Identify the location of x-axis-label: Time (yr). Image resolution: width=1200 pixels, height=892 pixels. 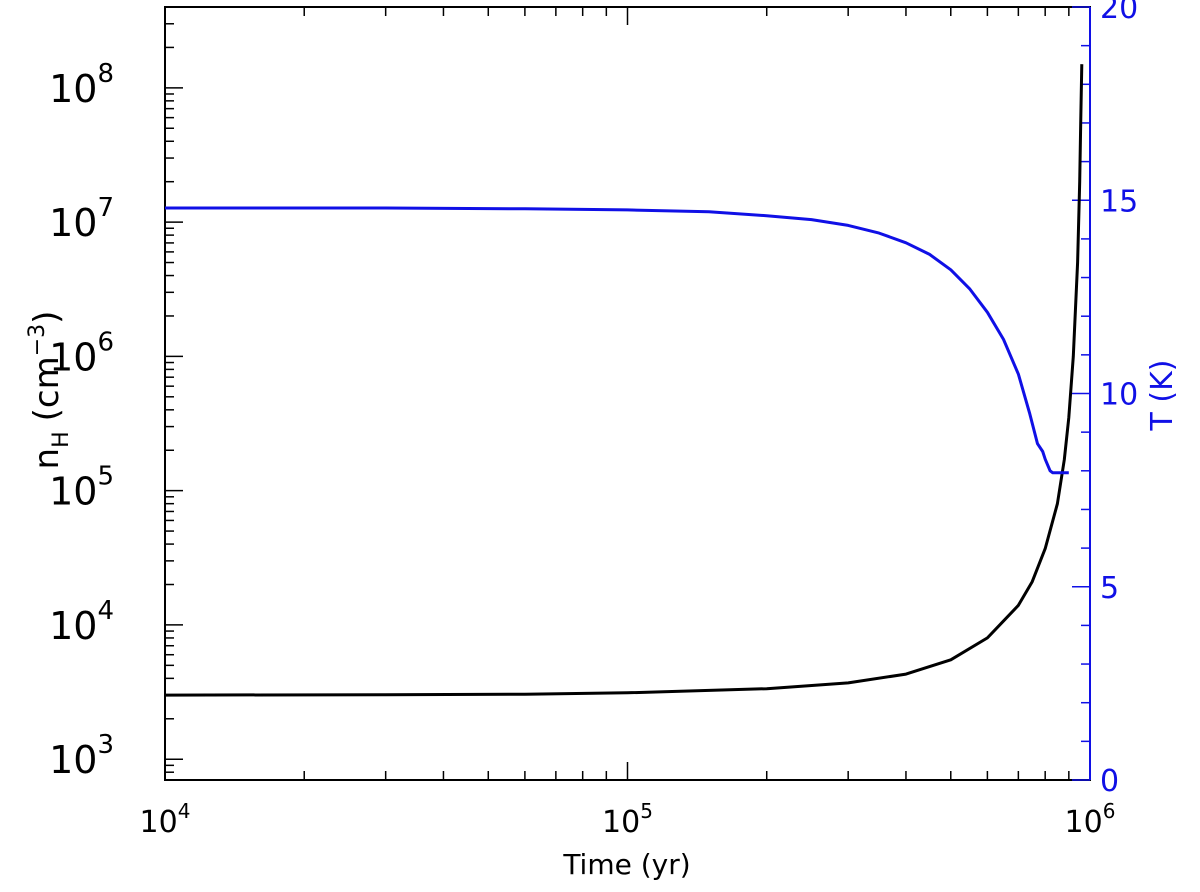
(626, 864).